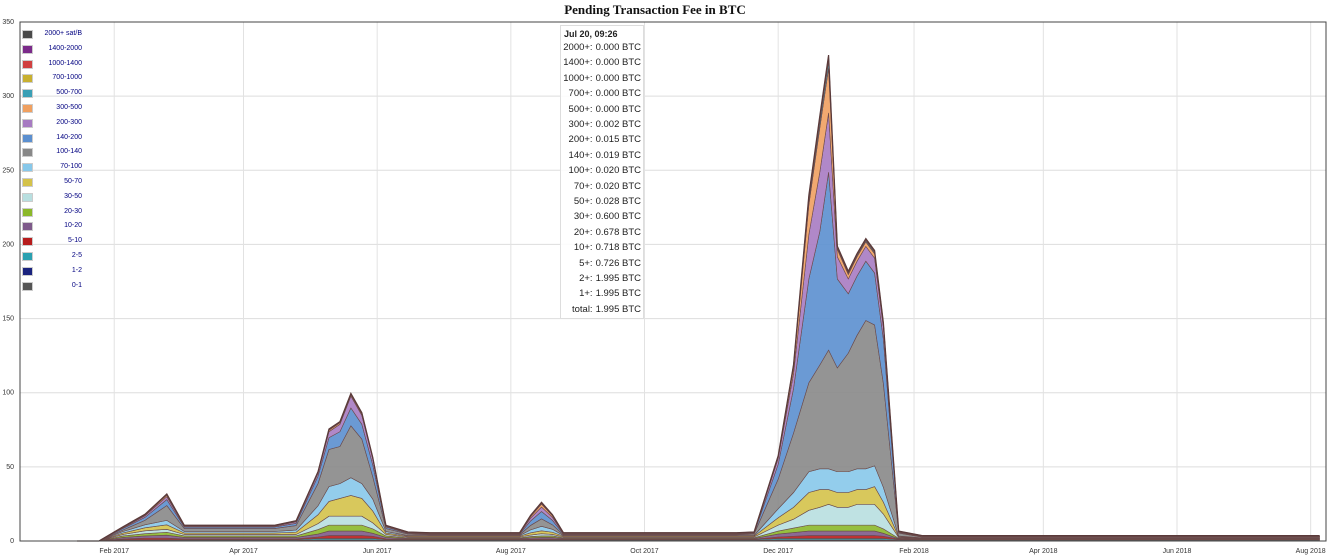 The height and width of the screenshot is (558, 1340). I want to click on chart-title: Pending Transaction Fee in BTC, so click(655, 9).